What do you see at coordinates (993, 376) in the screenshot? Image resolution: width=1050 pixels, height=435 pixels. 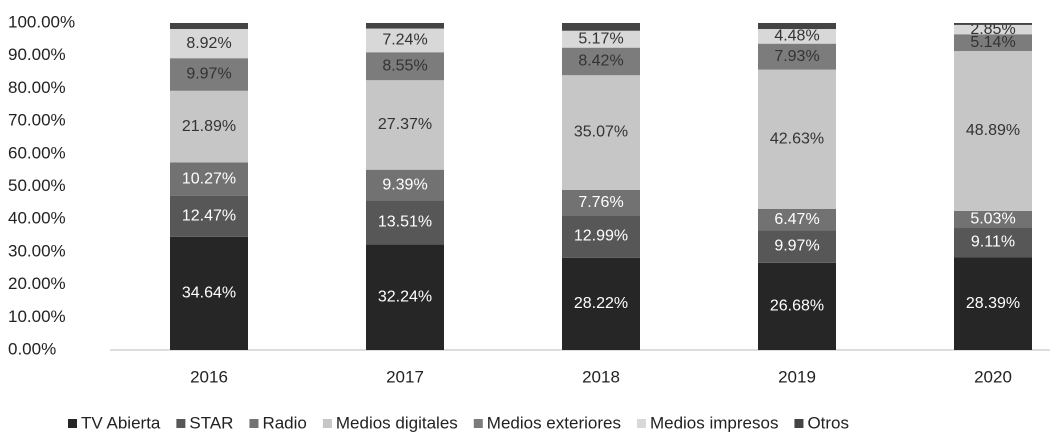 I see `x-tick-label: 2020` at bounding box center [993, 376].